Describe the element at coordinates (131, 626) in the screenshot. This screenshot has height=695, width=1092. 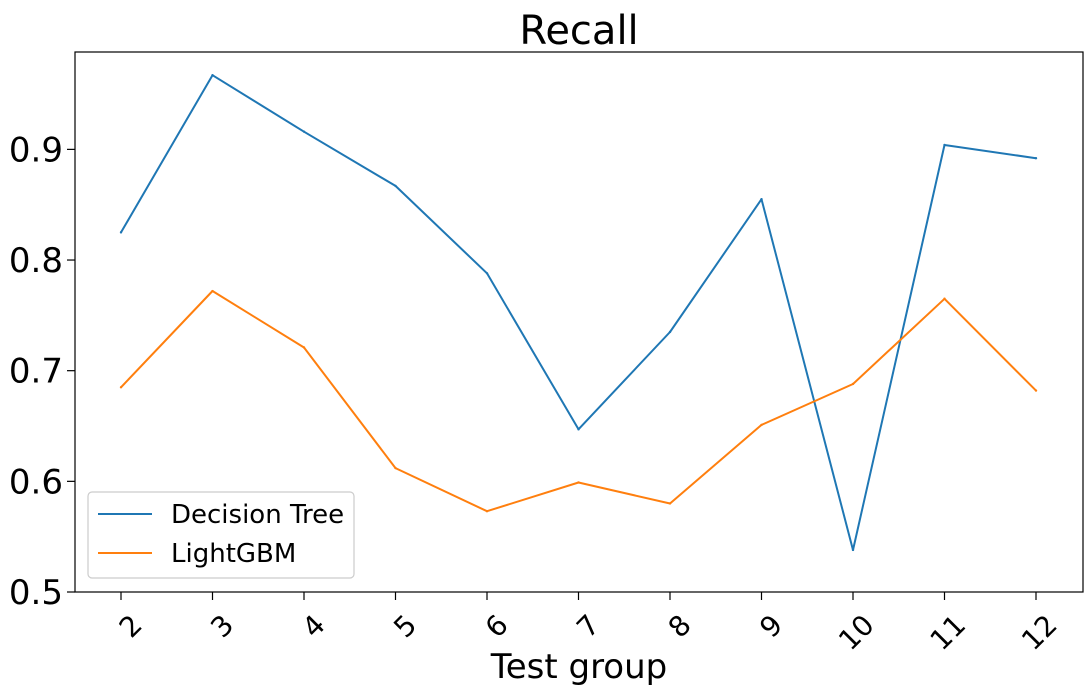
I see `x-tick-label: 2` at that location.